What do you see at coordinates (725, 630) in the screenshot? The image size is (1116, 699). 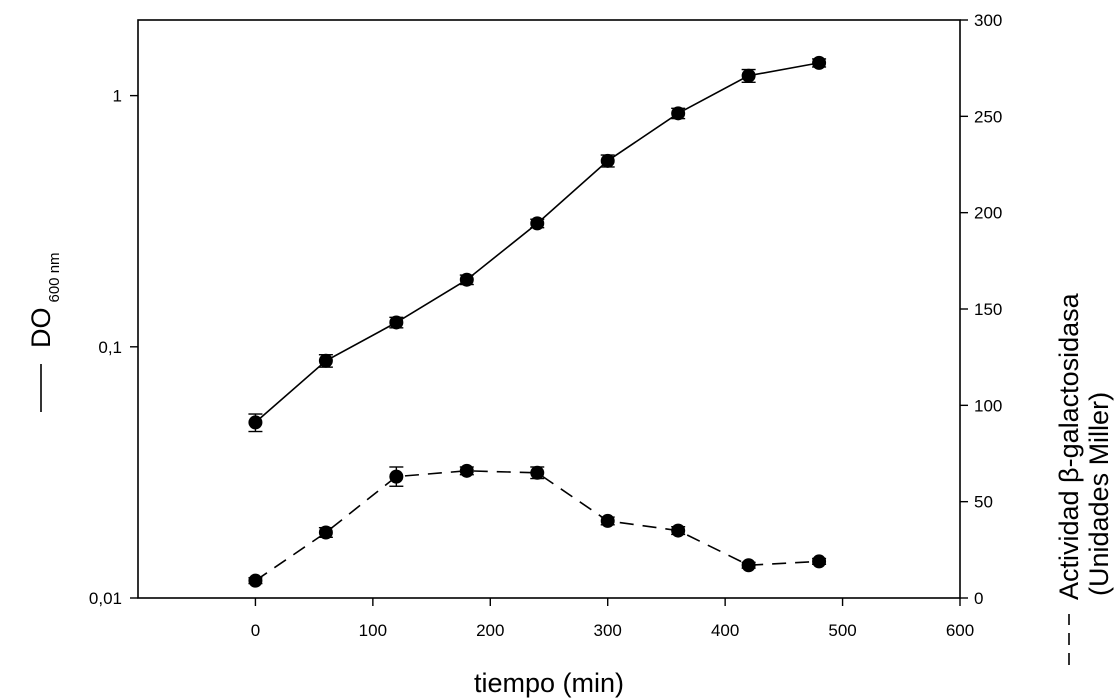 I see `x-tick-label: 400` at bounding box center [725, 630].